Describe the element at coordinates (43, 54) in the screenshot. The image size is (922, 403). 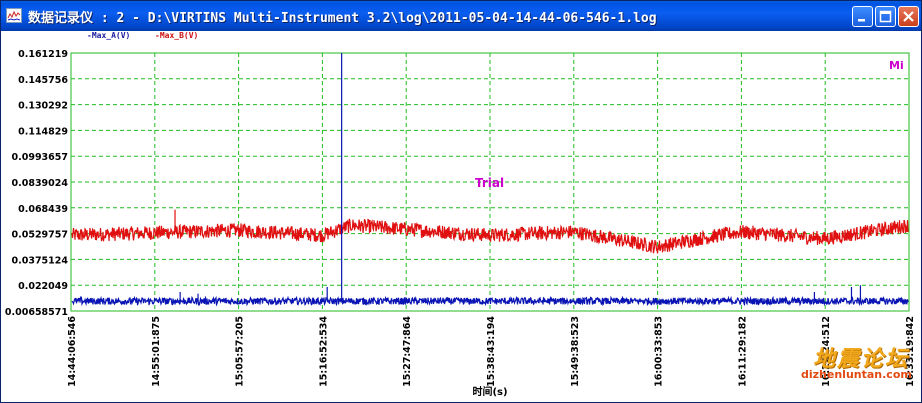
I see `y-tick-label: 0.161219` at that location.